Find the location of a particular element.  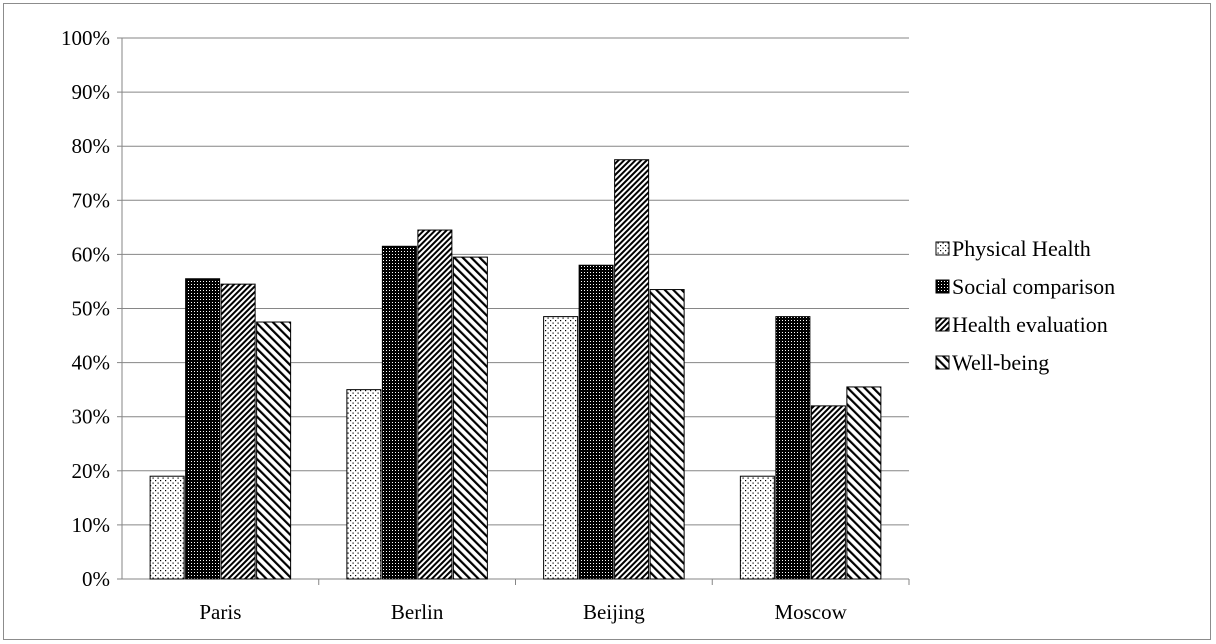

legend-label: Health evaluation is located at coordinates (1030, 324).